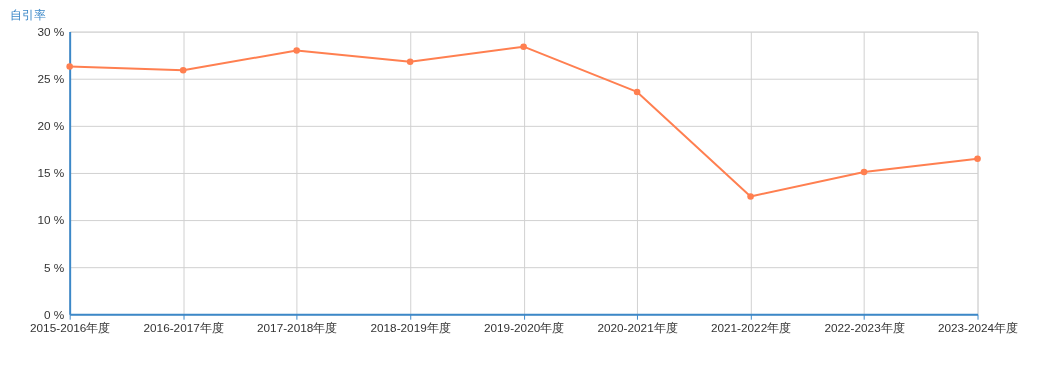 Image resolution: width=1059 pixels, height=371 pixels. I want to click on y-tick-label: 10 %, so click(51, 220).